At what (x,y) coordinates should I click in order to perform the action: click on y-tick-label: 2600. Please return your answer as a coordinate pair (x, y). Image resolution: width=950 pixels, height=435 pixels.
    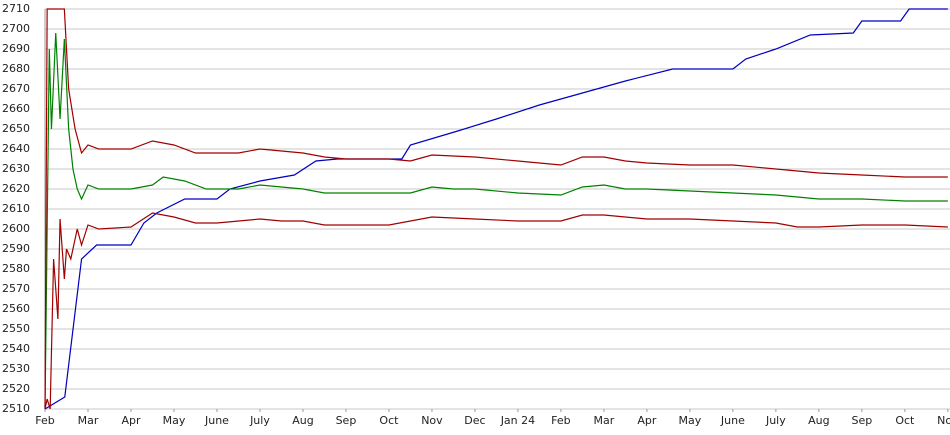
    Looking at the image, I should click on (16, 228).